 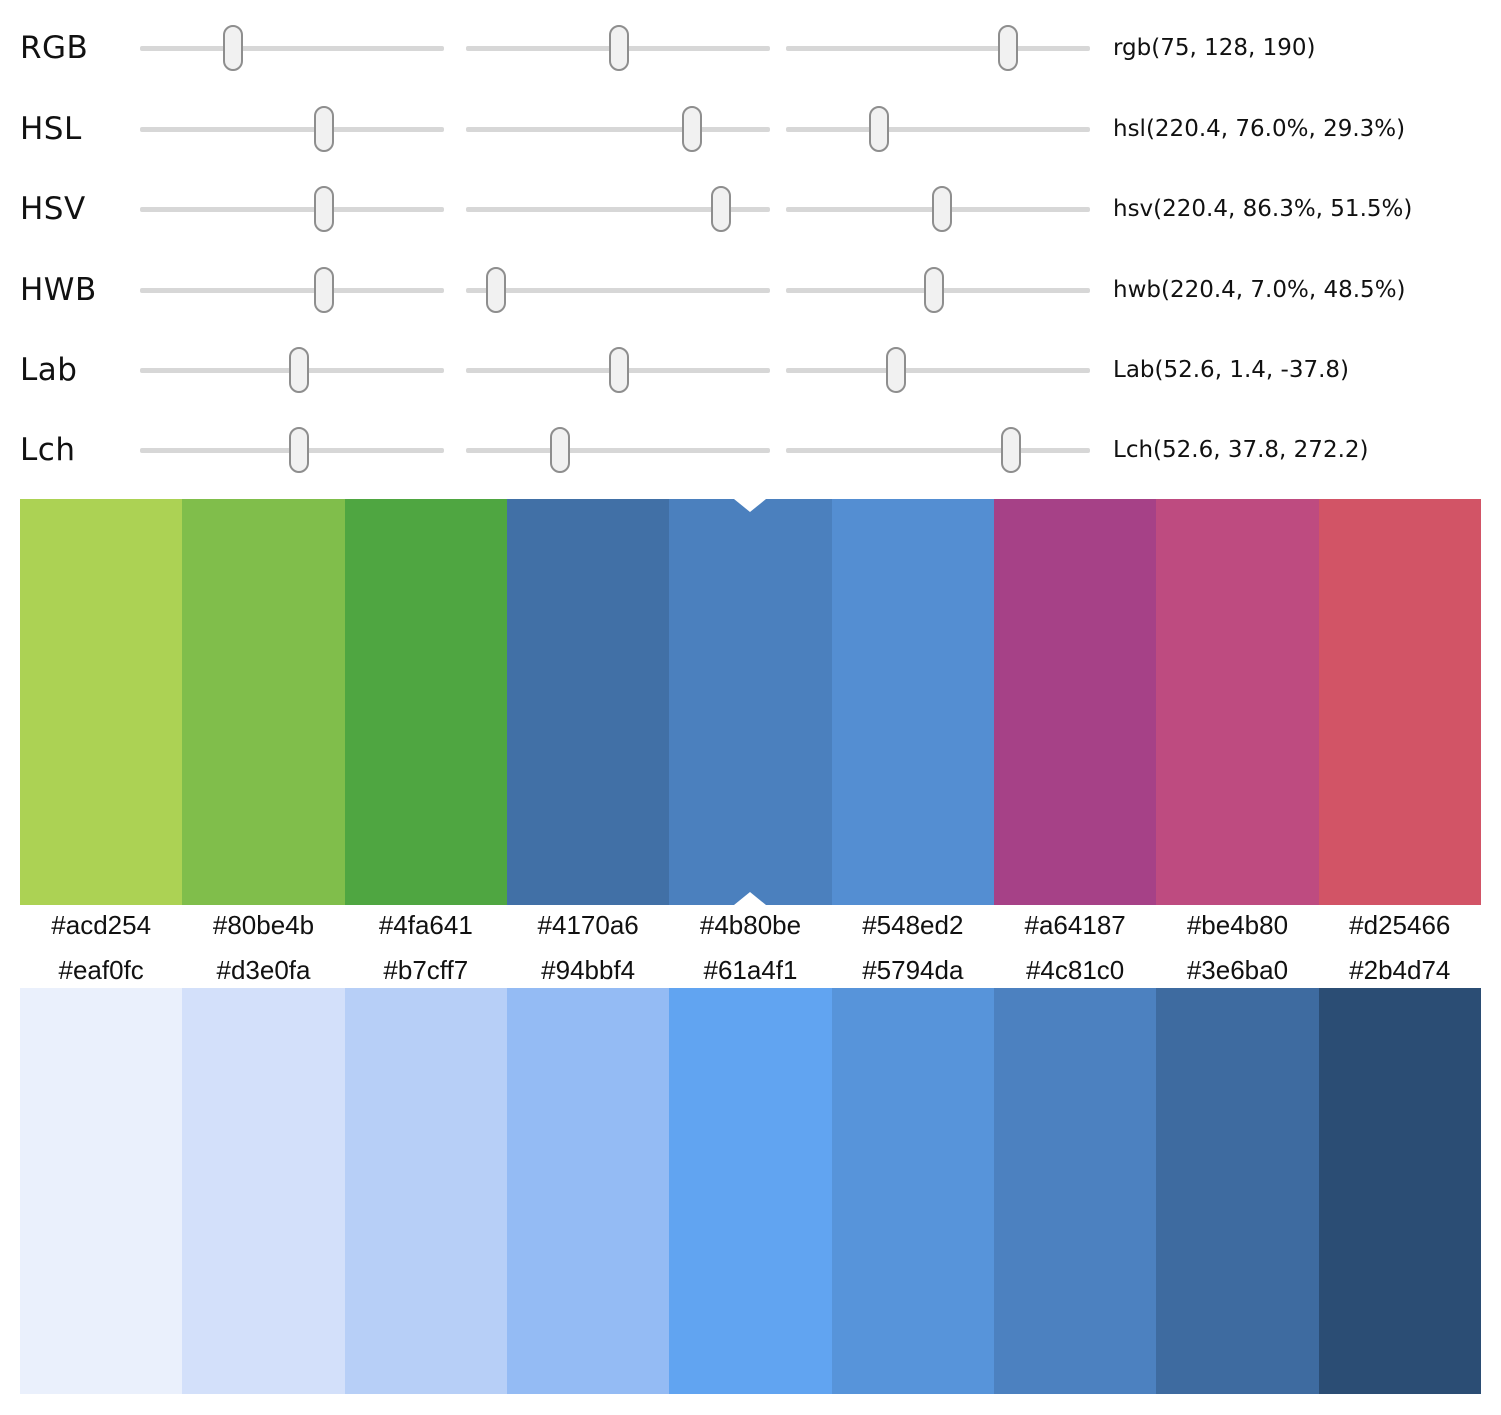 I want to click on hsl-saturation-slider, so click(x=618, y=129).